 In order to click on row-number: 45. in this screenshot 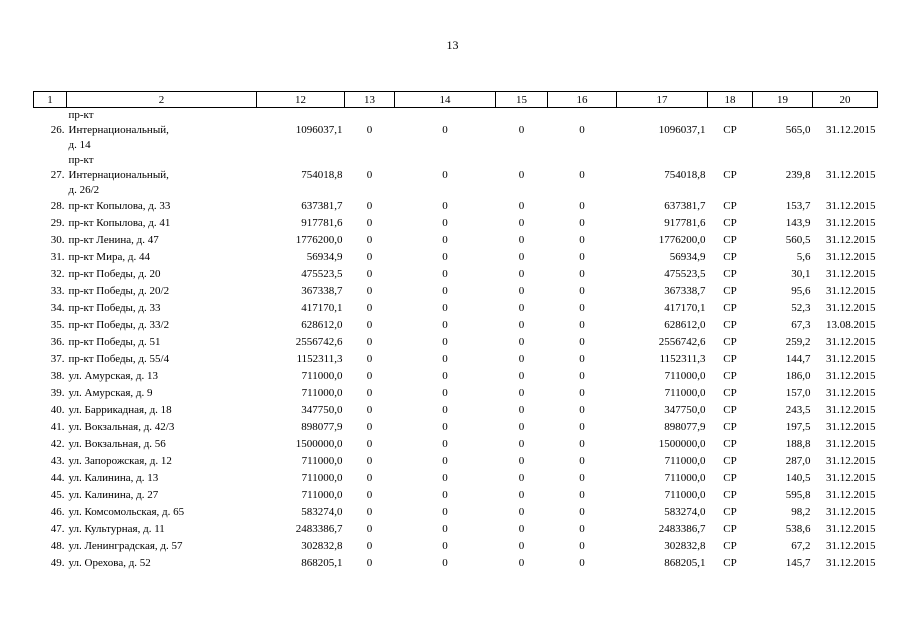, I will do `click(57, 495)`.